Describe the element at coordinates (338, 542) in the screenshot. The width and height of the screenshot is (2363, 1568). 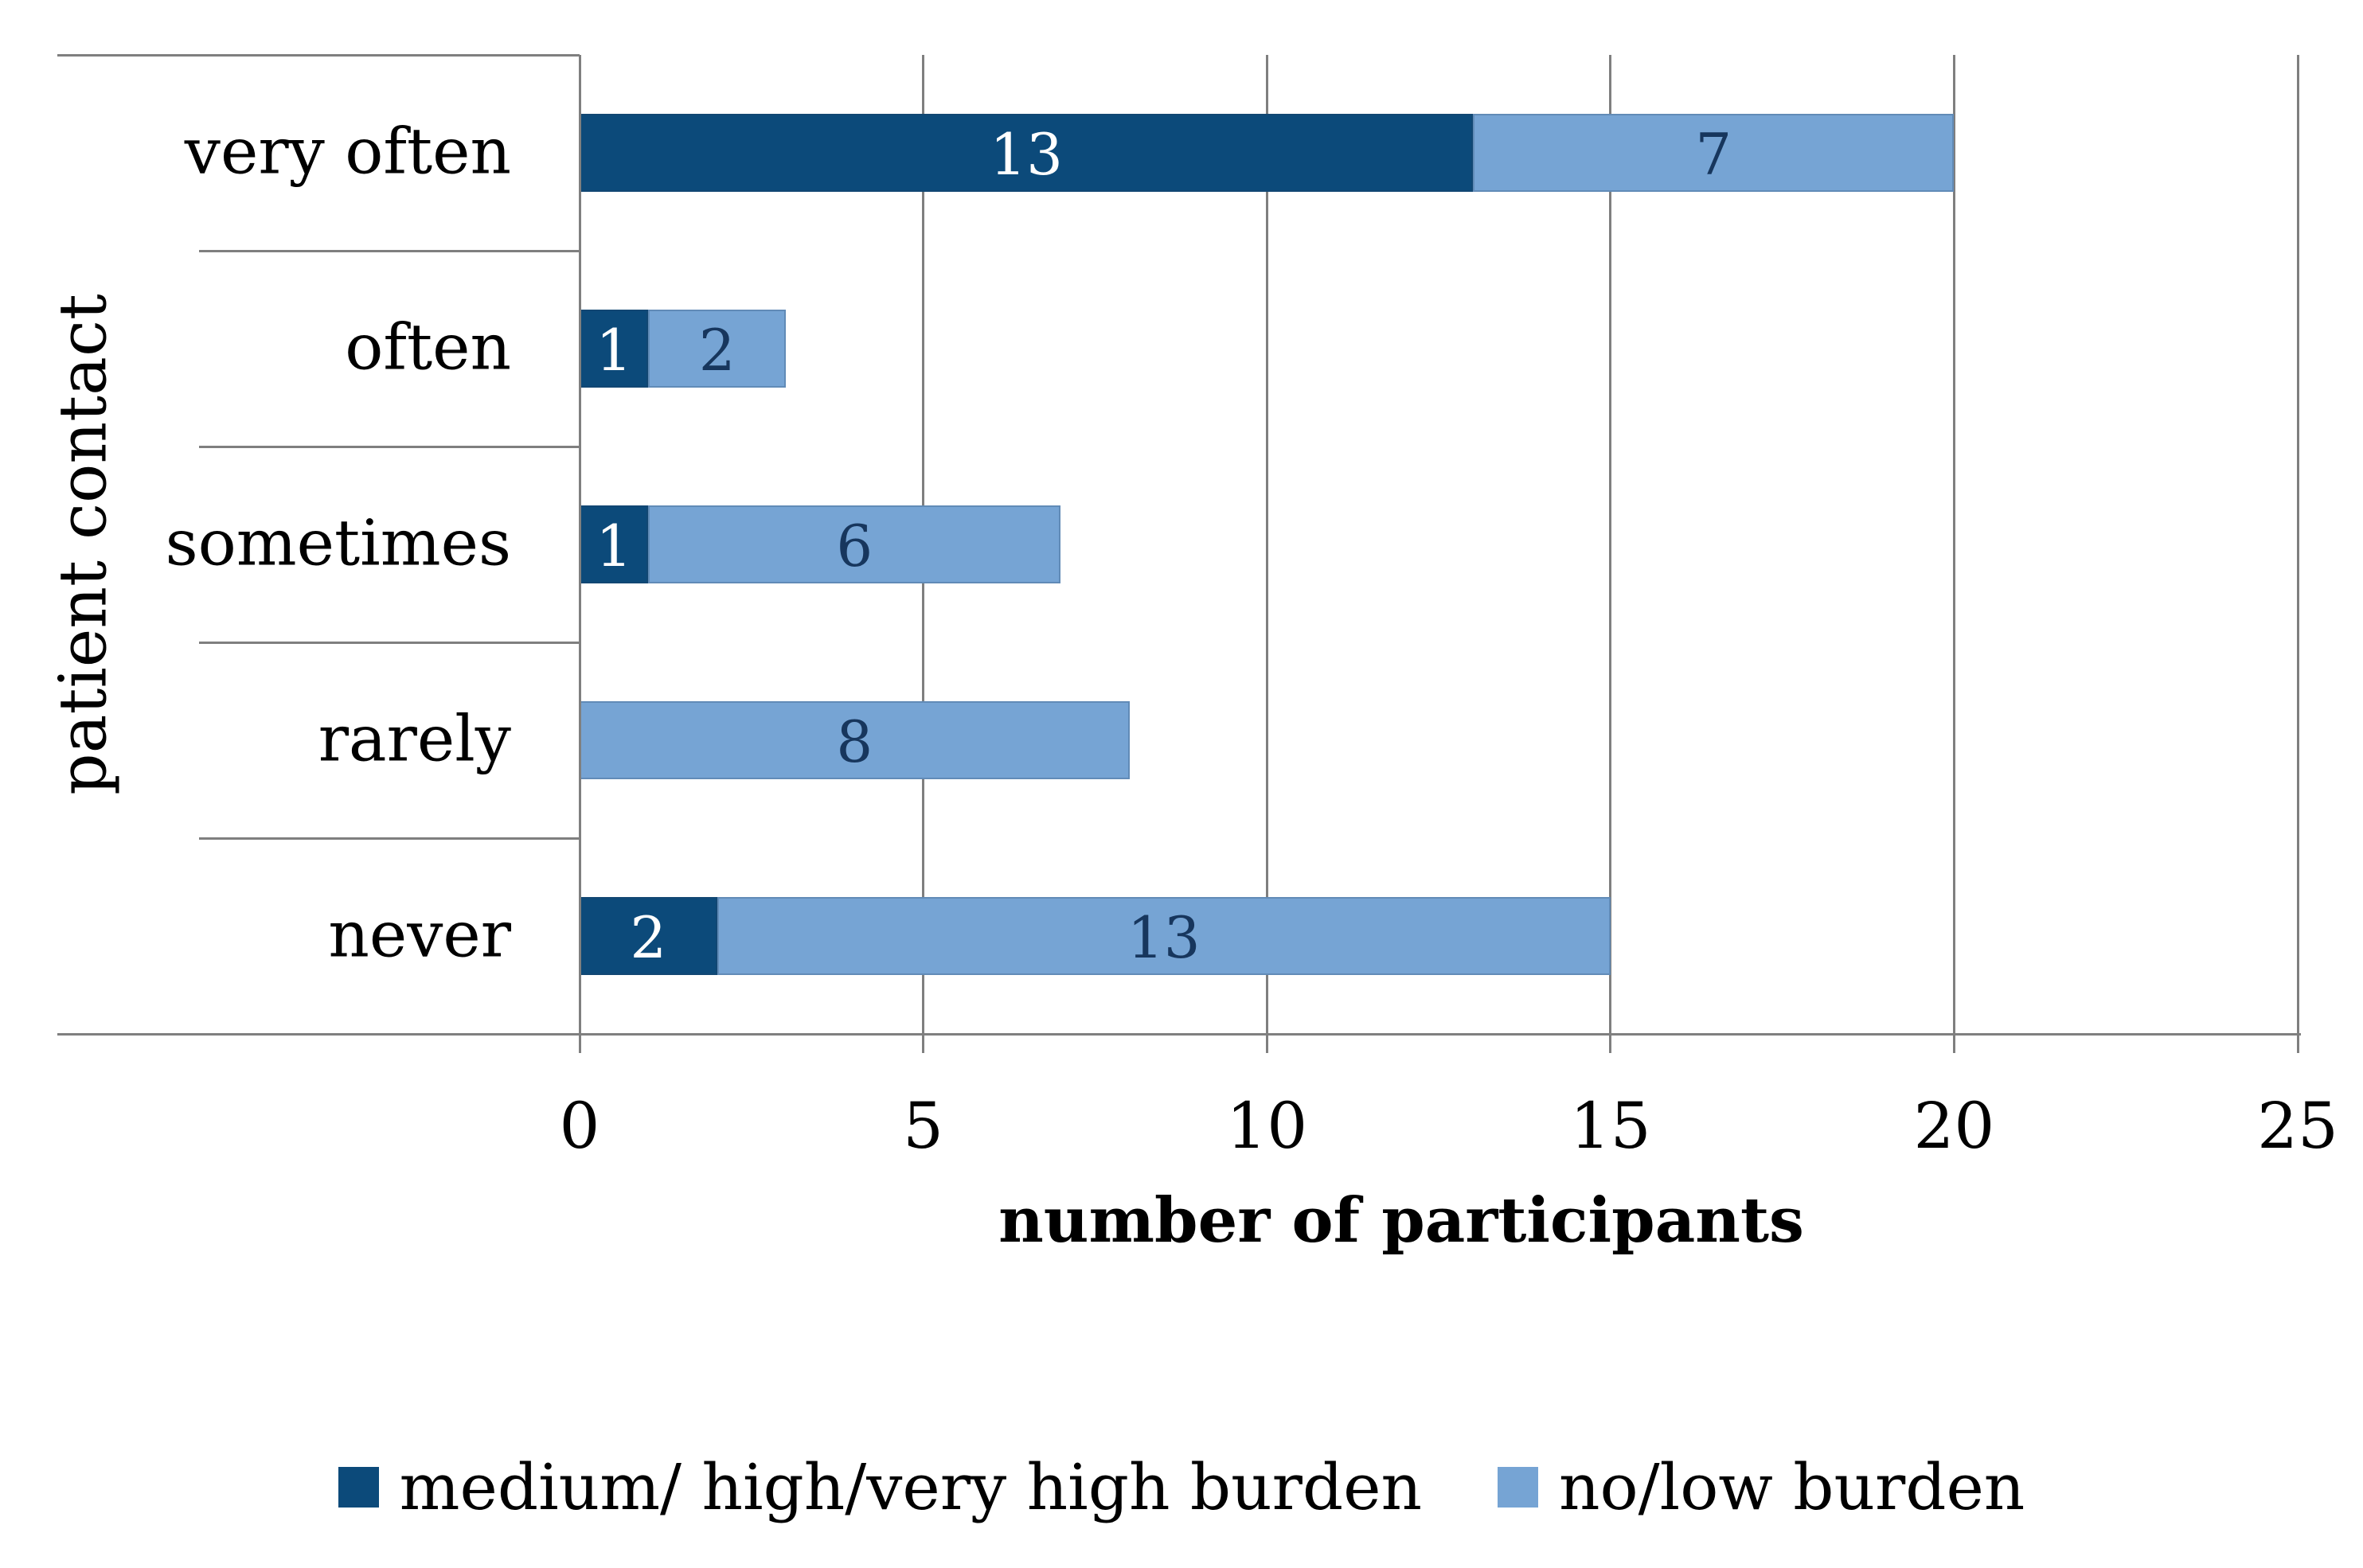
I see `category-label-sometimes: sometimes` at that location.